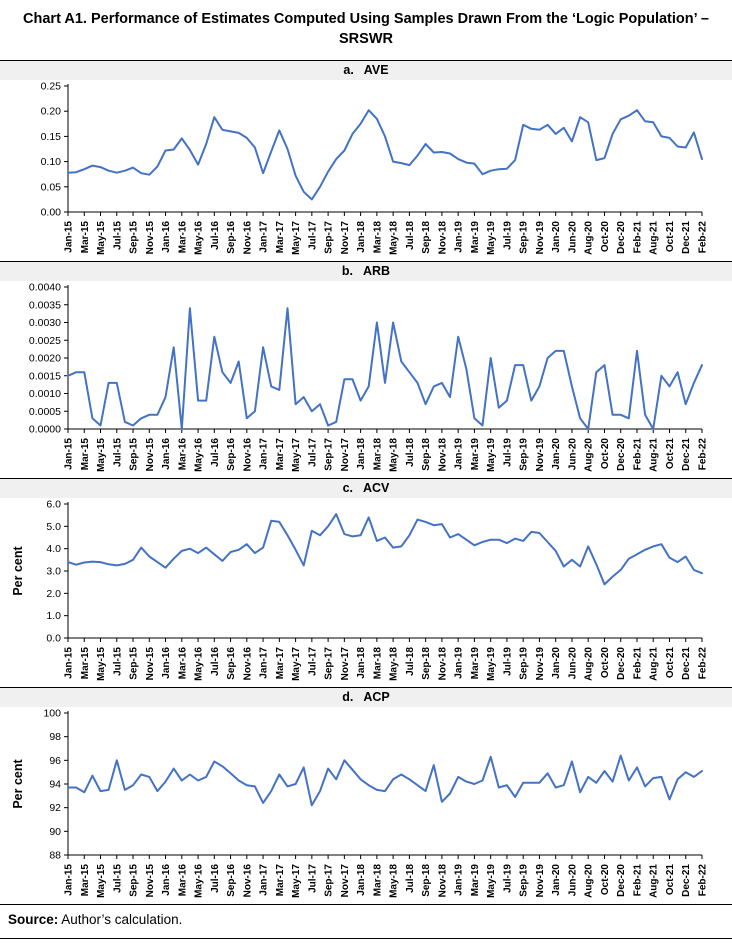  What do you see at coordinates (182, 879) in the screenshot?
I see `svg-text: Mar-16` at bounding box center [182, 879].